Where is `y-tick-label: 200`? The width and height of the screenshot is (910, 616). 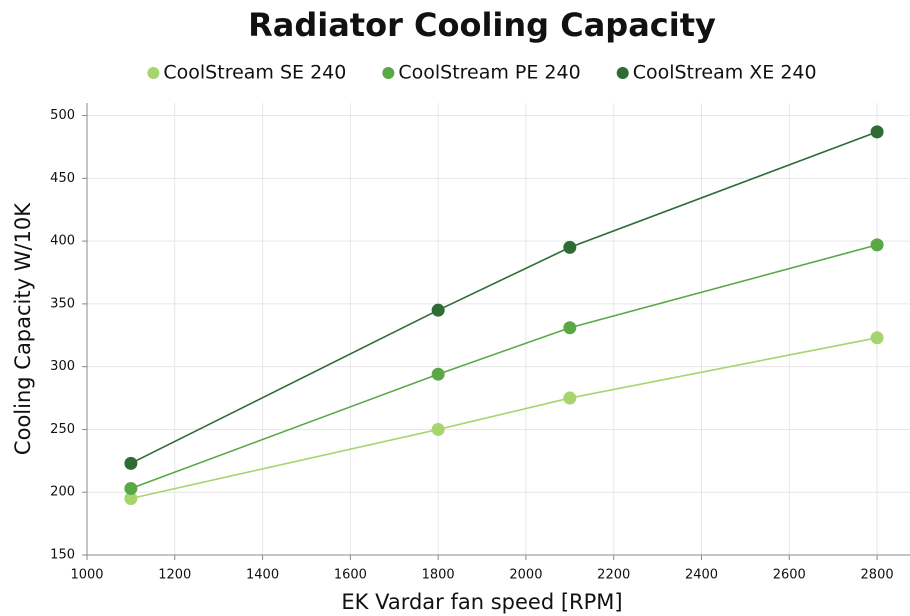
y-tick-label: 200 is located at coordinates (62, 492).